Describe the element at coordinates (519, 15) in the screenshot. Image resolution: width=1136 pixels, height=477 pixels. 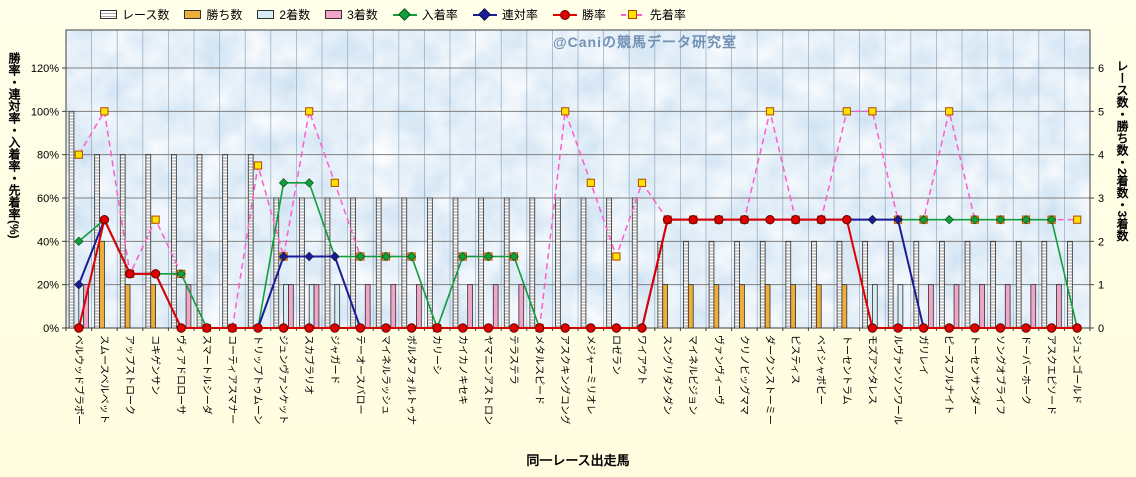
I see `legend-label: 連対率` at that location.